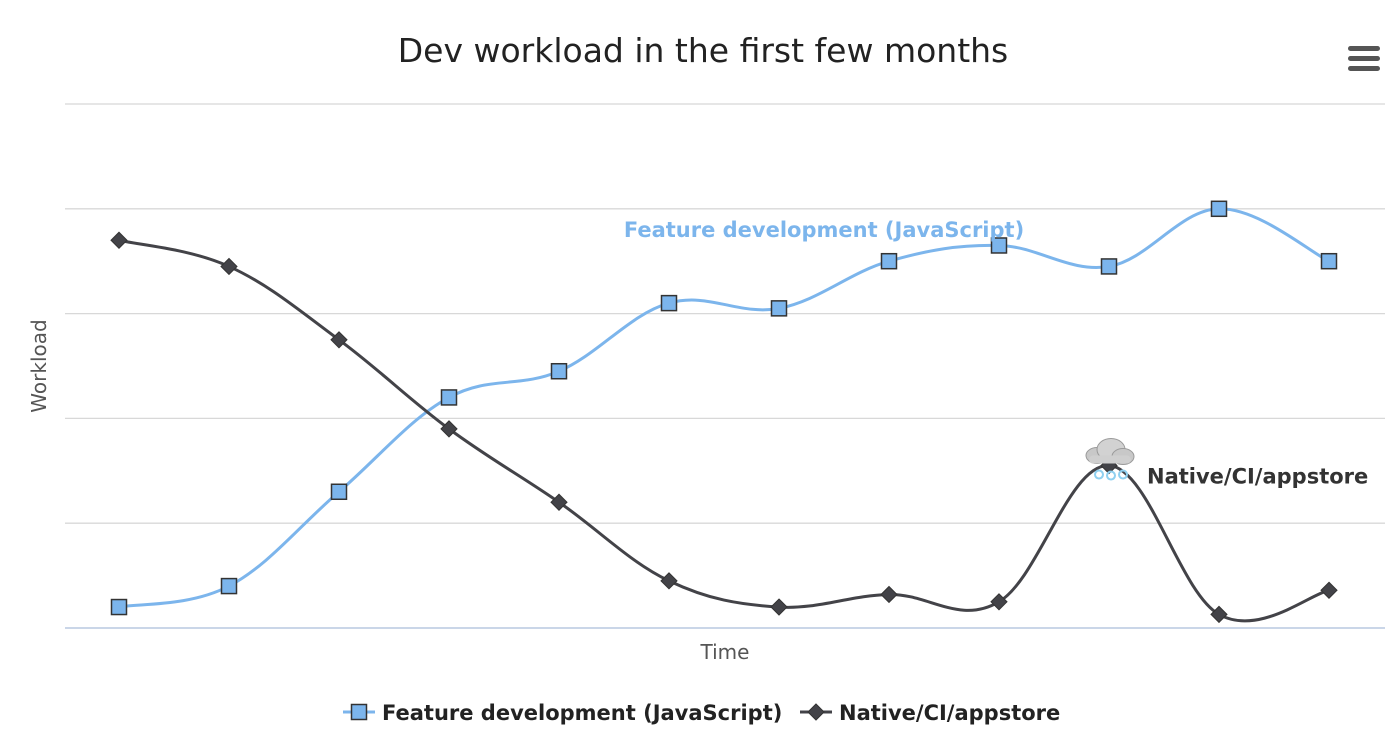 The height and width of the screenshot is (739, 1400). Describe the element at coordinates (725, 652) in the screenshot. I see `x-axis-title: Time` at that location.